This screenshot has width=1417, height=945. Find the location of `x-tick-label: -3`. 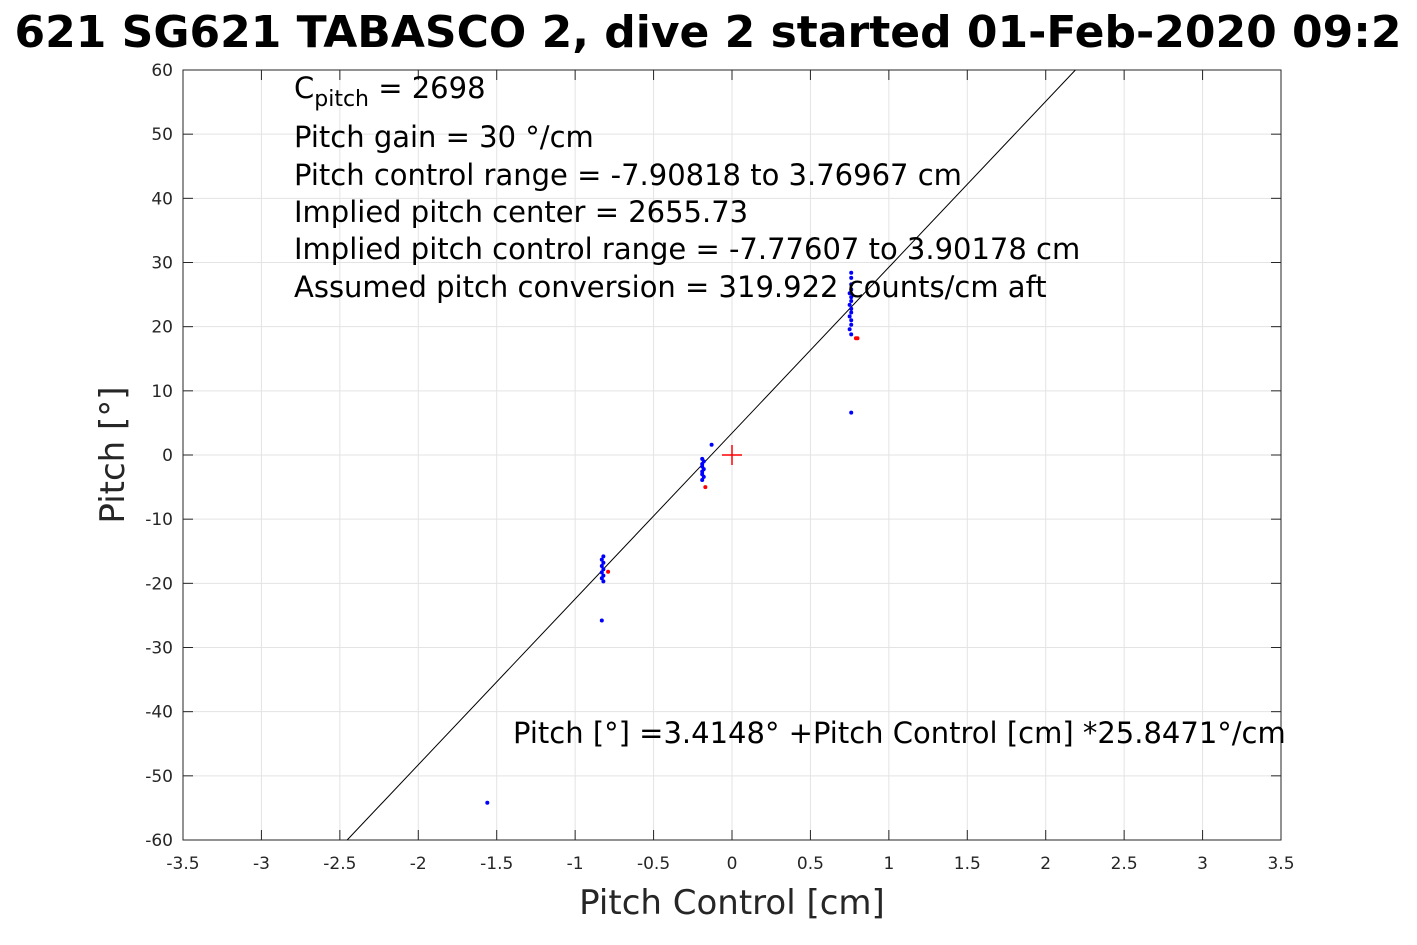

x-tick-label: -3 is located at coordinates (261, 864).